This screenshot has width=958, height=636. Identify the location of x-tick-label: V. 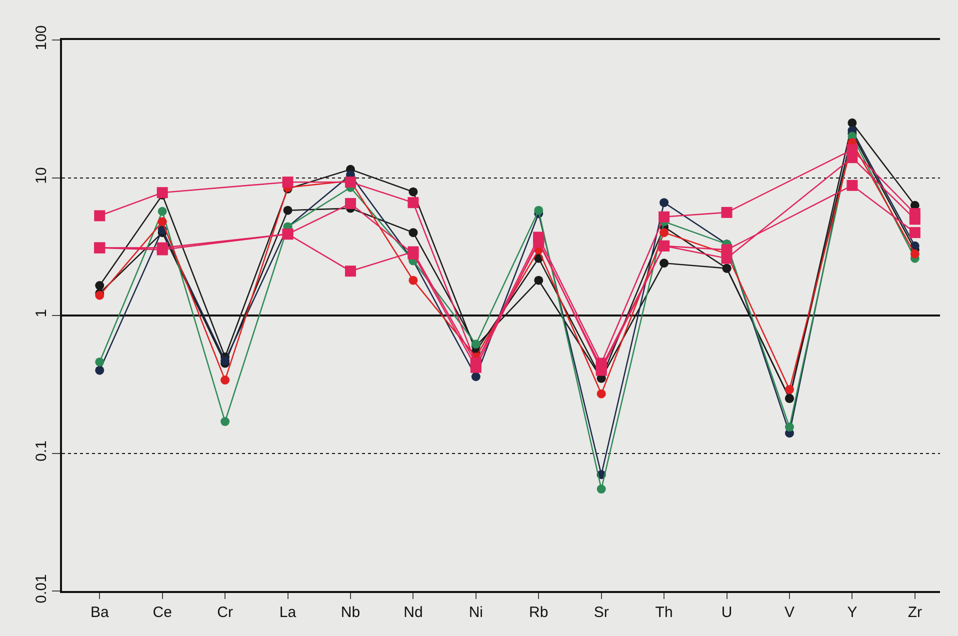
(789, 612).